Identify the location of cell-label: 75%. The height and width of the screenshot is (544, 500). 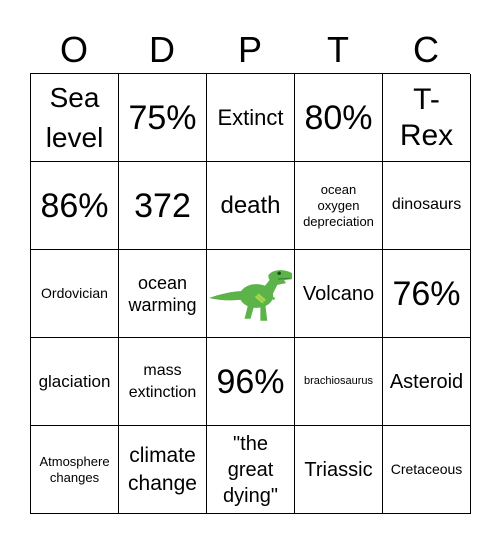
(162, 117).